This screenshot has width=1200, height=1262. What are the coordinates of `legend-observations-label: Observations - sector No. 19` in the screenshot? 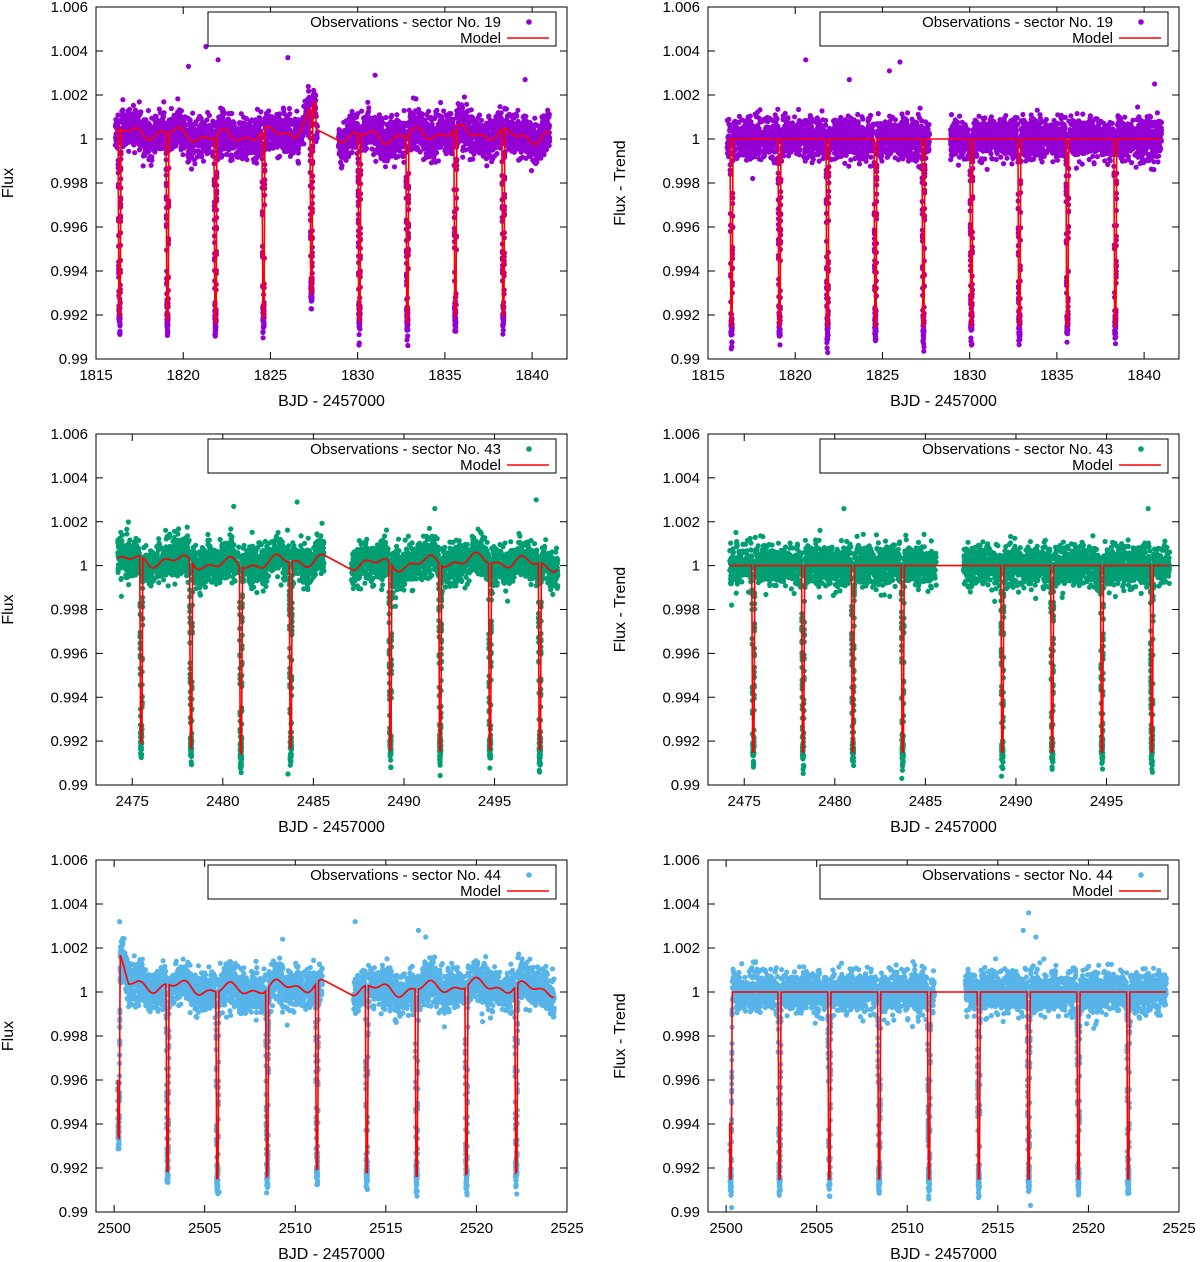 It's located at (405, 22).